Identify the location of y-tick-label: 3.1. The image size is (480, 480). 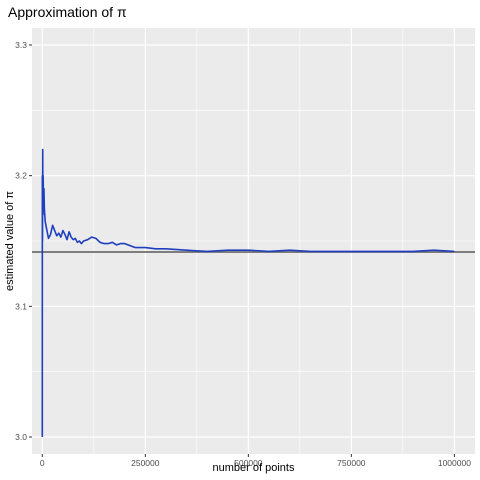
(21, 306).